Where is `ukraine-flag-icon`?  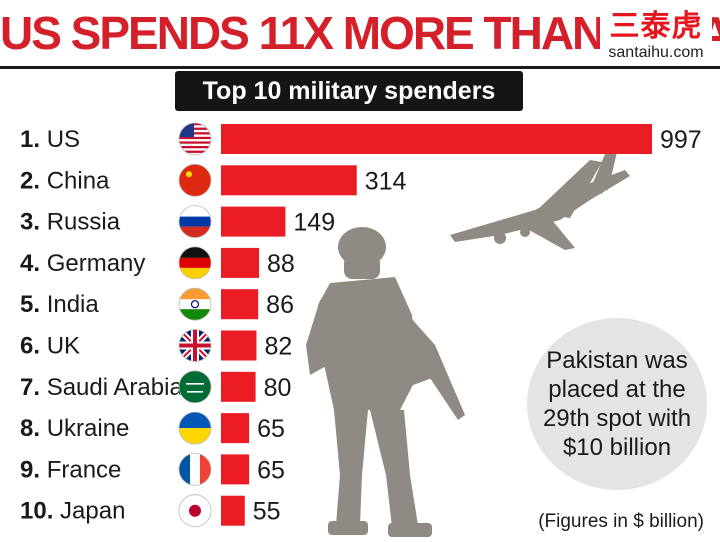 ukraine-flag-icon is located at coordinates (195, 428).